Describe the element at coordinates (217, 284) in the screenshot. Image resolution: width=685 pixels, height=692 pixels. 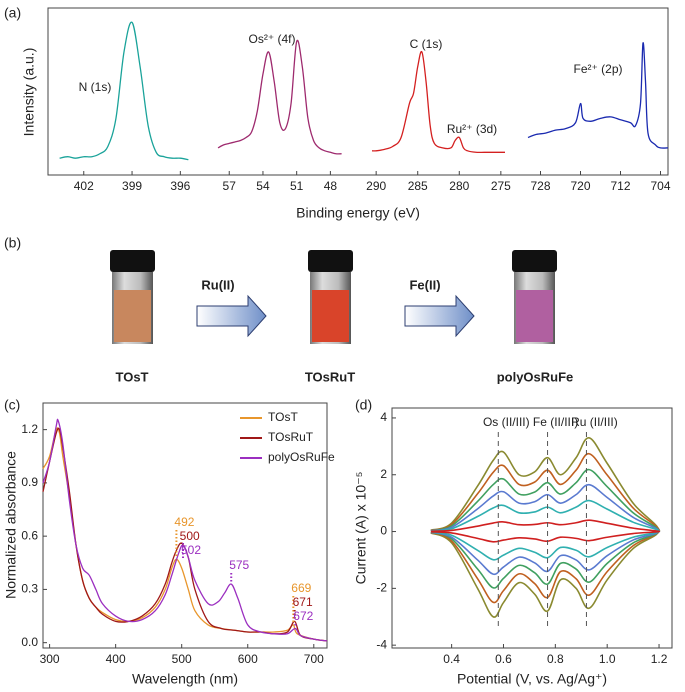
I see `reagent: Ru(II)` at that location.